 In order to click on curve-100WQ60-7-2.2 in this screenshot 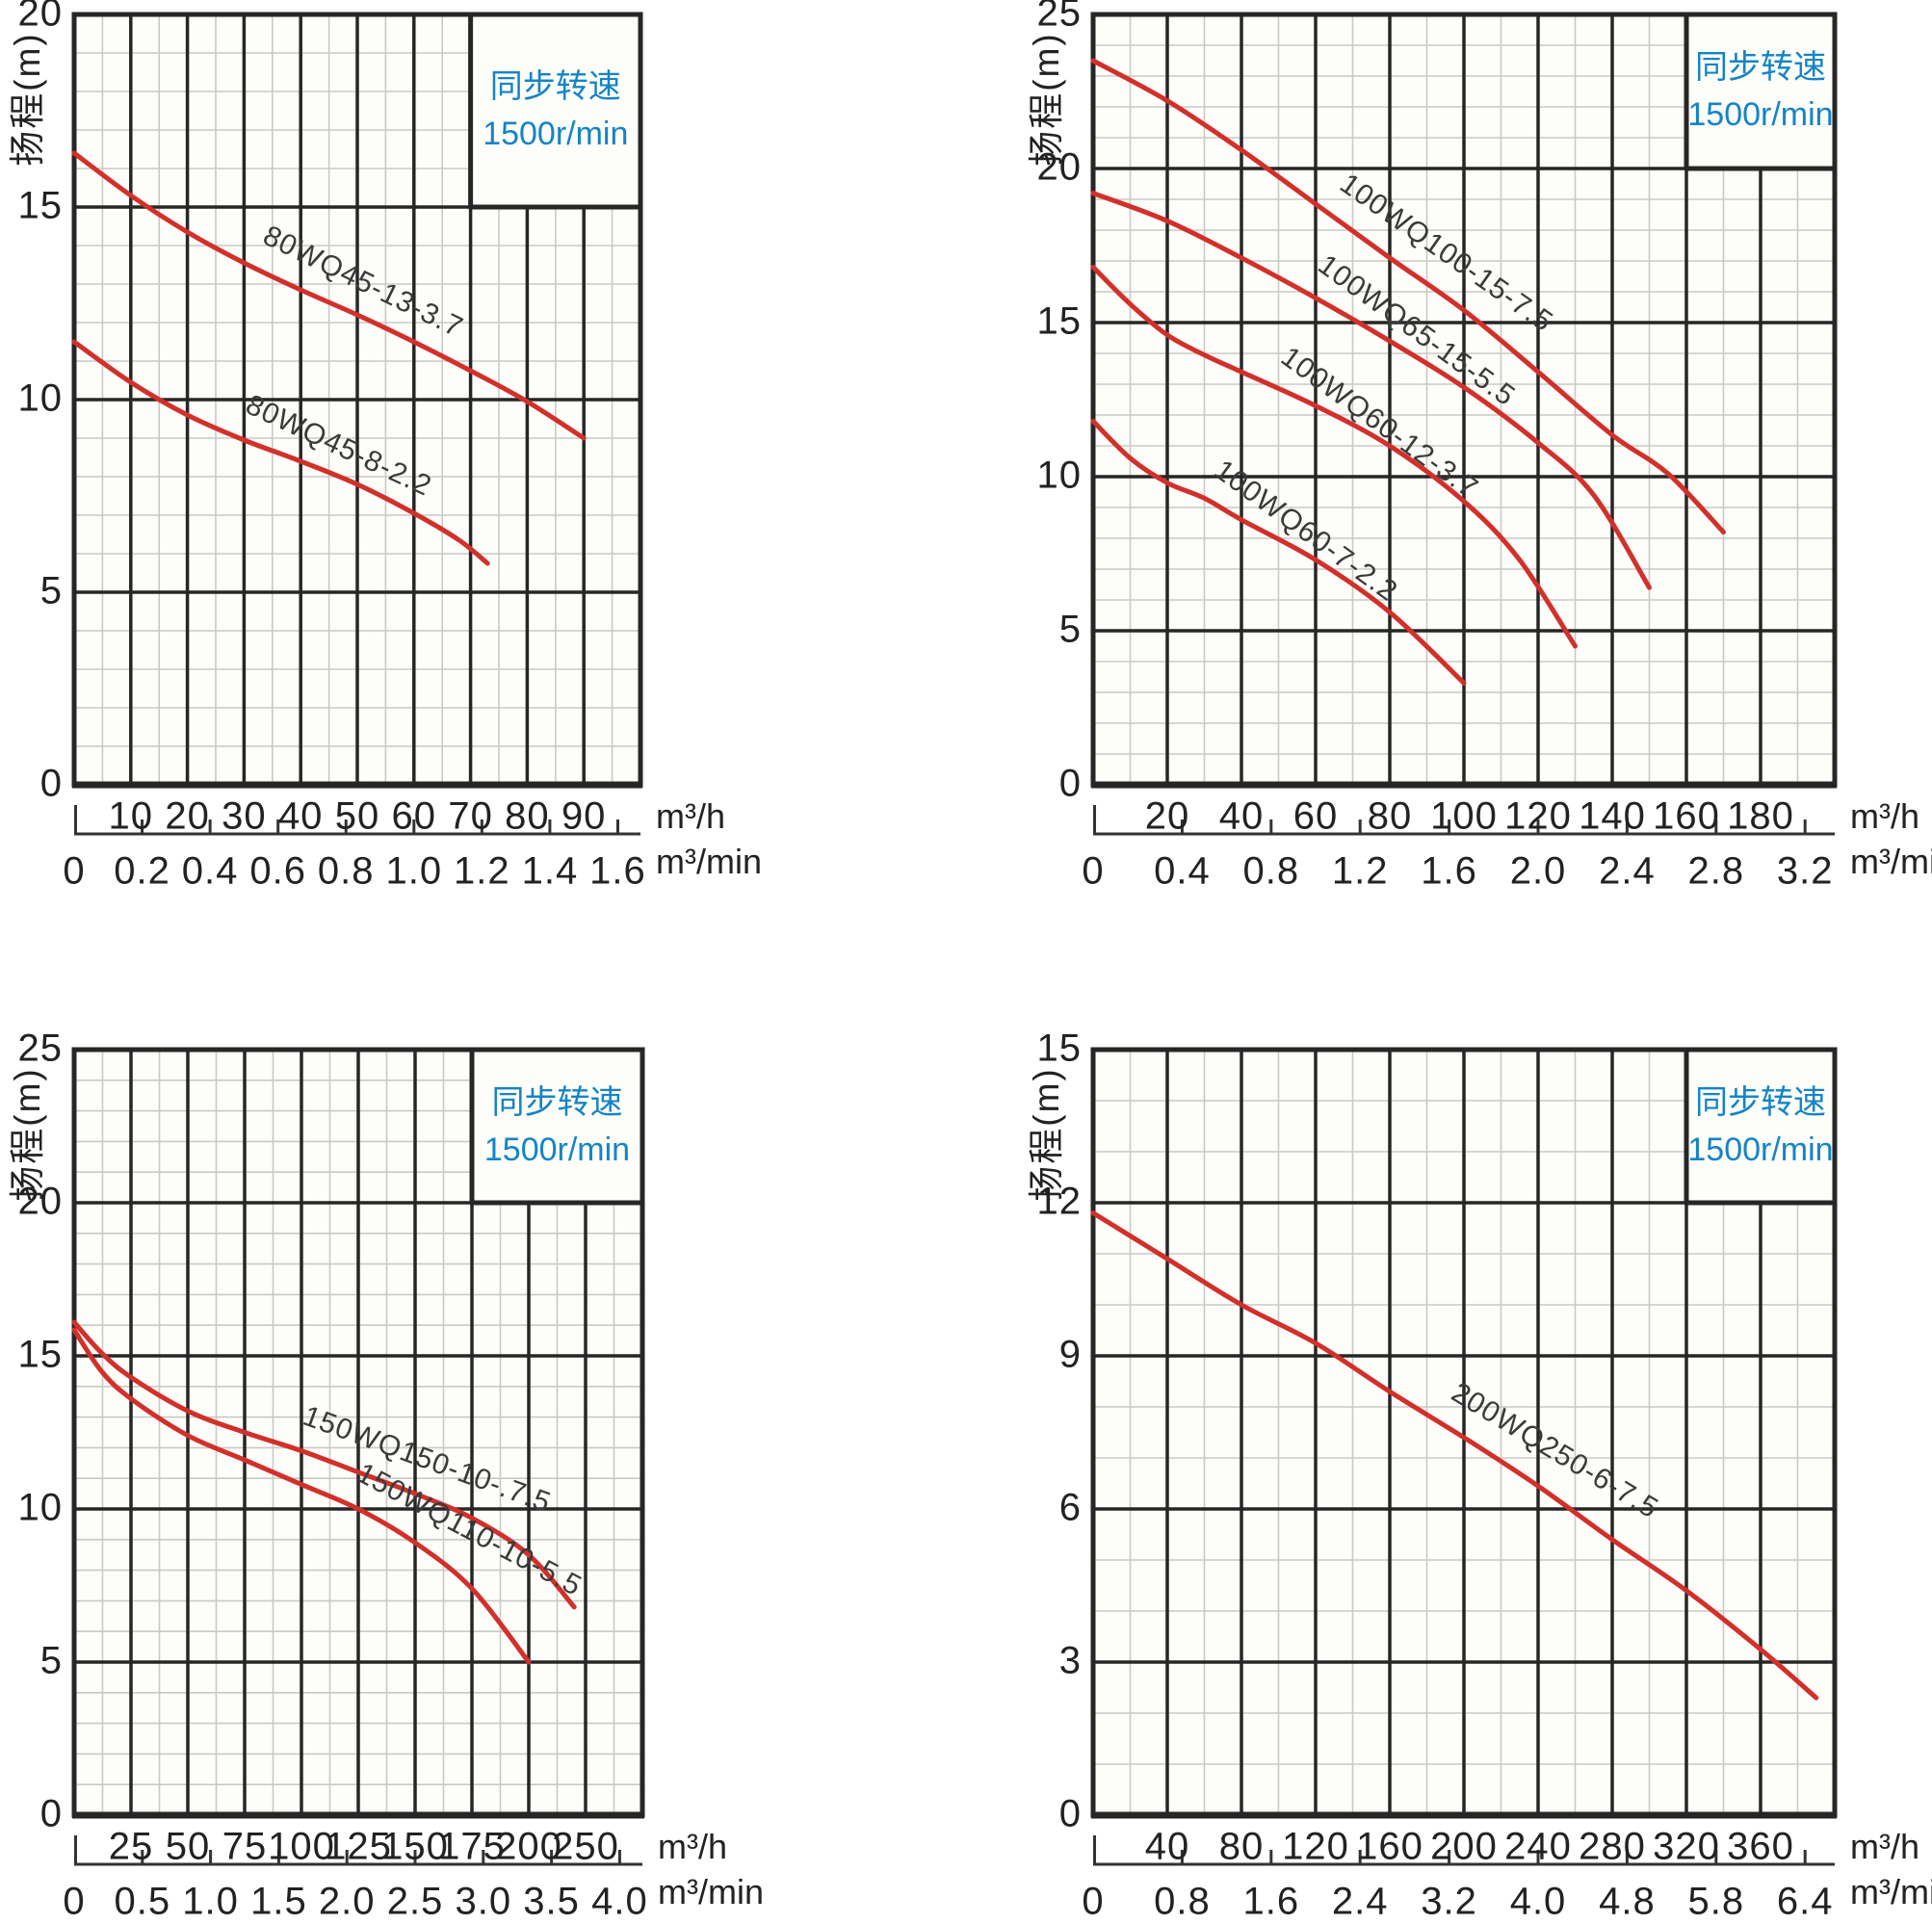, I will do `click(1278, 552)`.